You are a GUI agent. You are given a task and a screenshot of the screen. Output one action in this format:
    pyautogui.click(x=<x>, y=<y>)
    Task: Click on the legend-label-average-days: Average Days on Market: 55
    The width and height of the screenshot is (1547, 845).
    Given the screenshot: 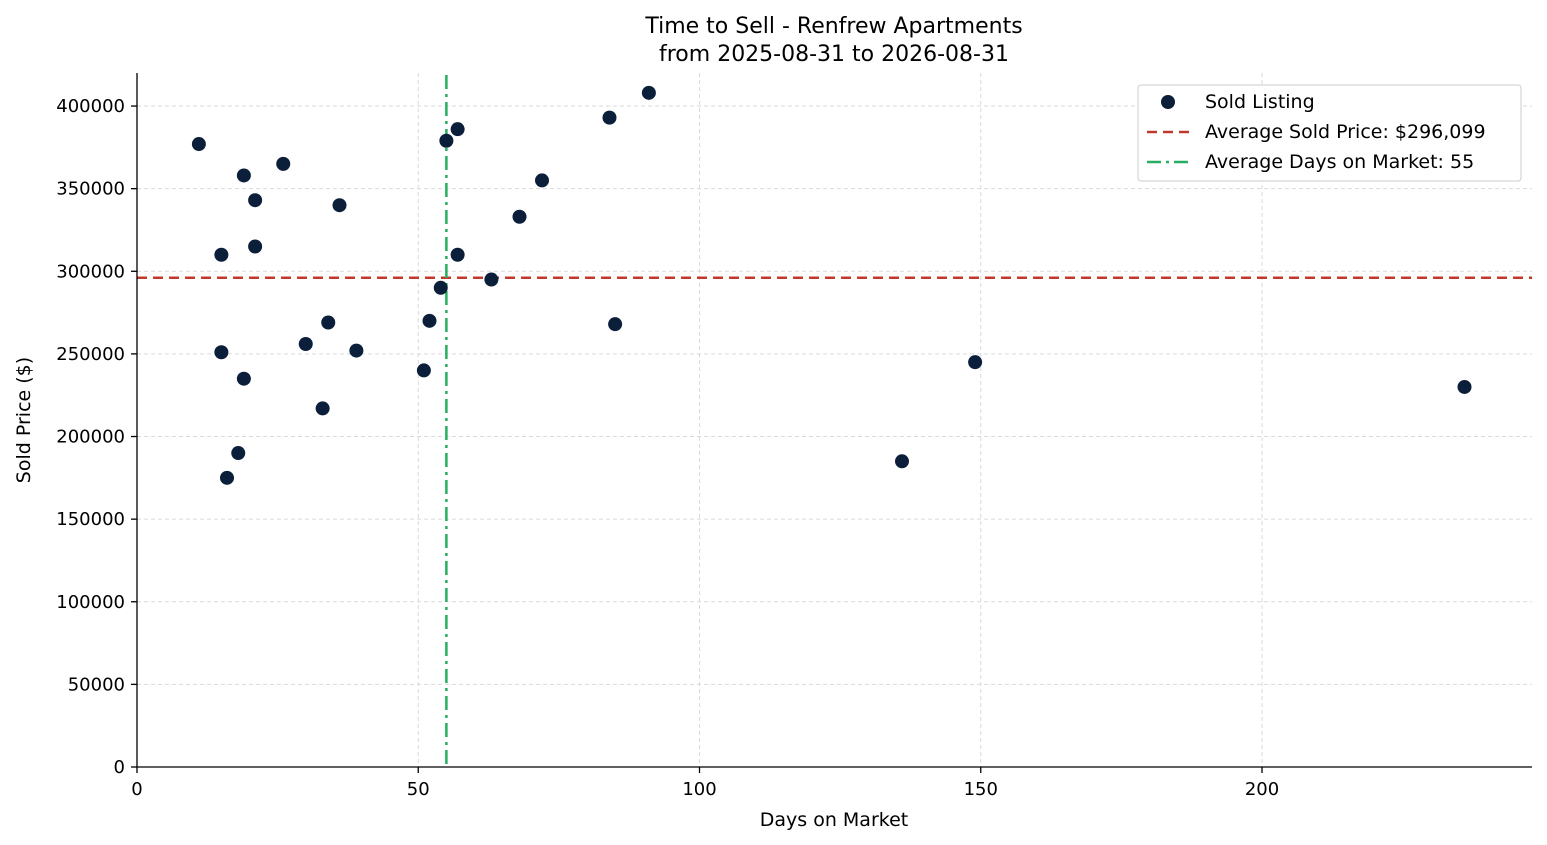 What is the action you would take?
    pyautogui.click(x=1339, y=162)
    